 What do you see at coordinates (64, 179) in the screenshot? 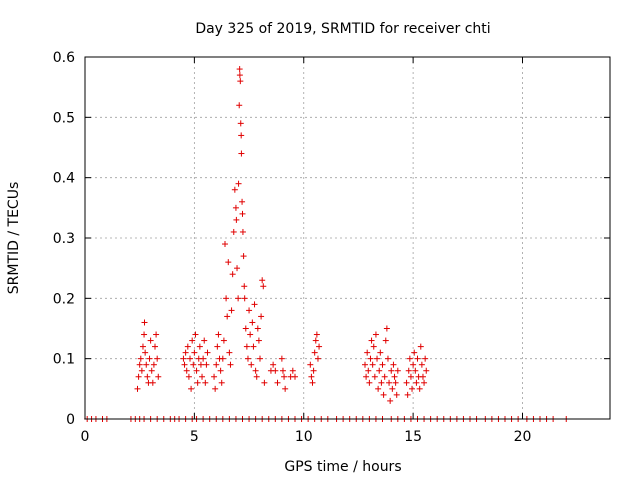
I see `y-tick-label: 0.4` at bounding box center [64, 179].